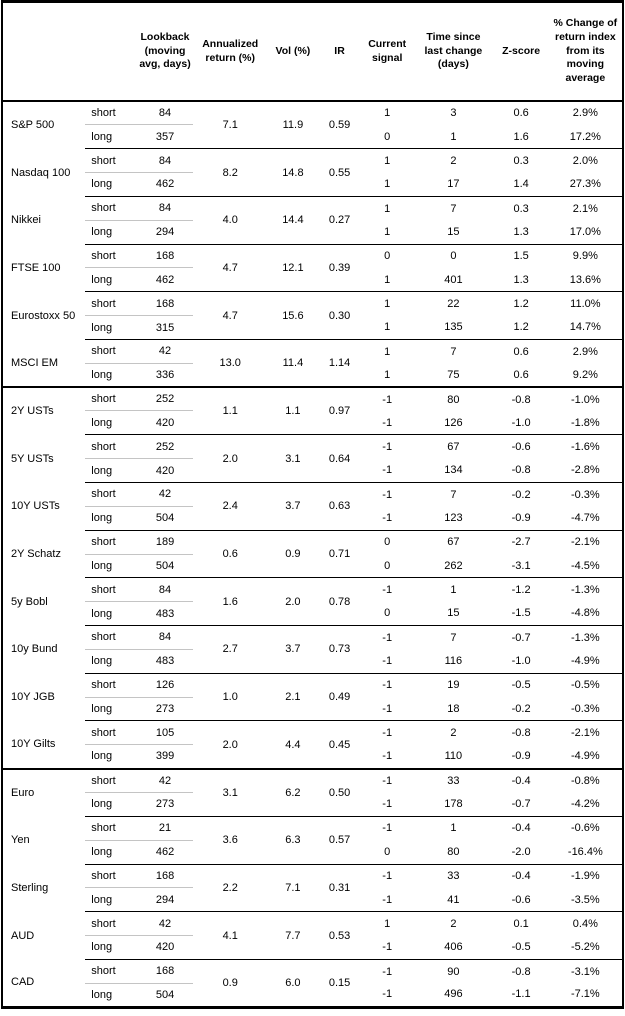 The height and width of the screenshot is (1016, 625). What do you see at coordinates (585, 780) in the screenshot?
I see `pct-change-cell: -0.8%` at bounding box center [585, 780].